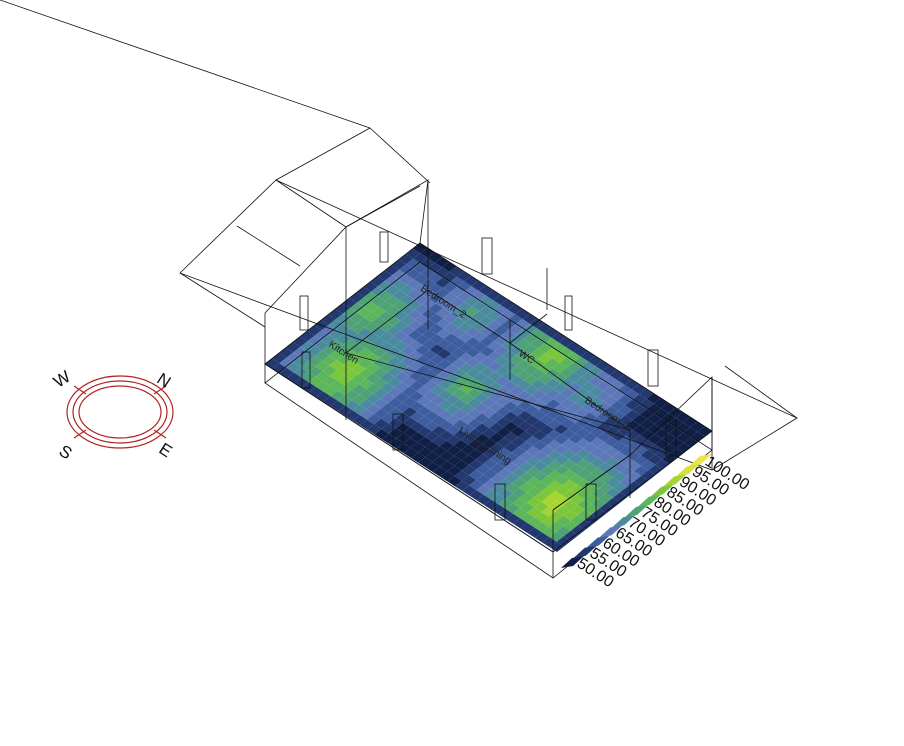 This screenshot has width=904, height=746. What do you see at coordinates (62, 379) in the screenshot?
I see `compass-label-w: W` at bounding box center [62, 379].